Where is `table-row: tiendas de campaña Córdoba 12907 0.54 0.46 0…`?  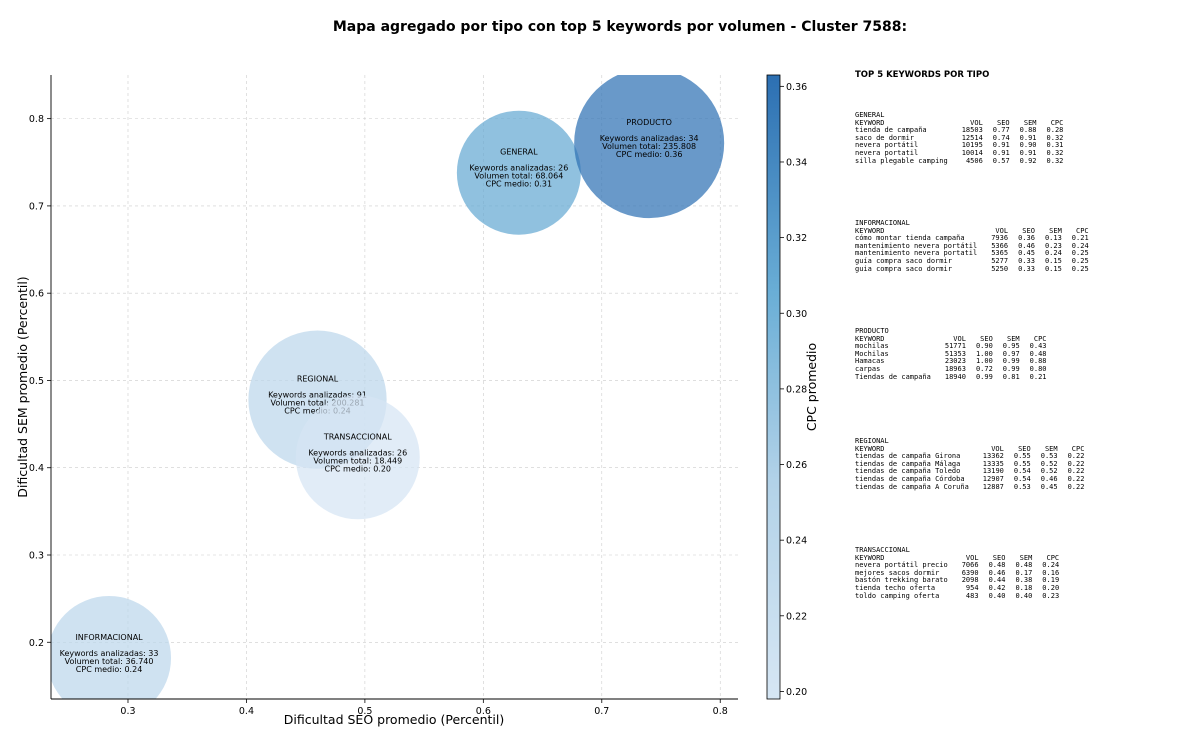
table-row: tiendas de campaña Córdoba 12907 0.54 0.46 0… is located at coordinates (969, 479).